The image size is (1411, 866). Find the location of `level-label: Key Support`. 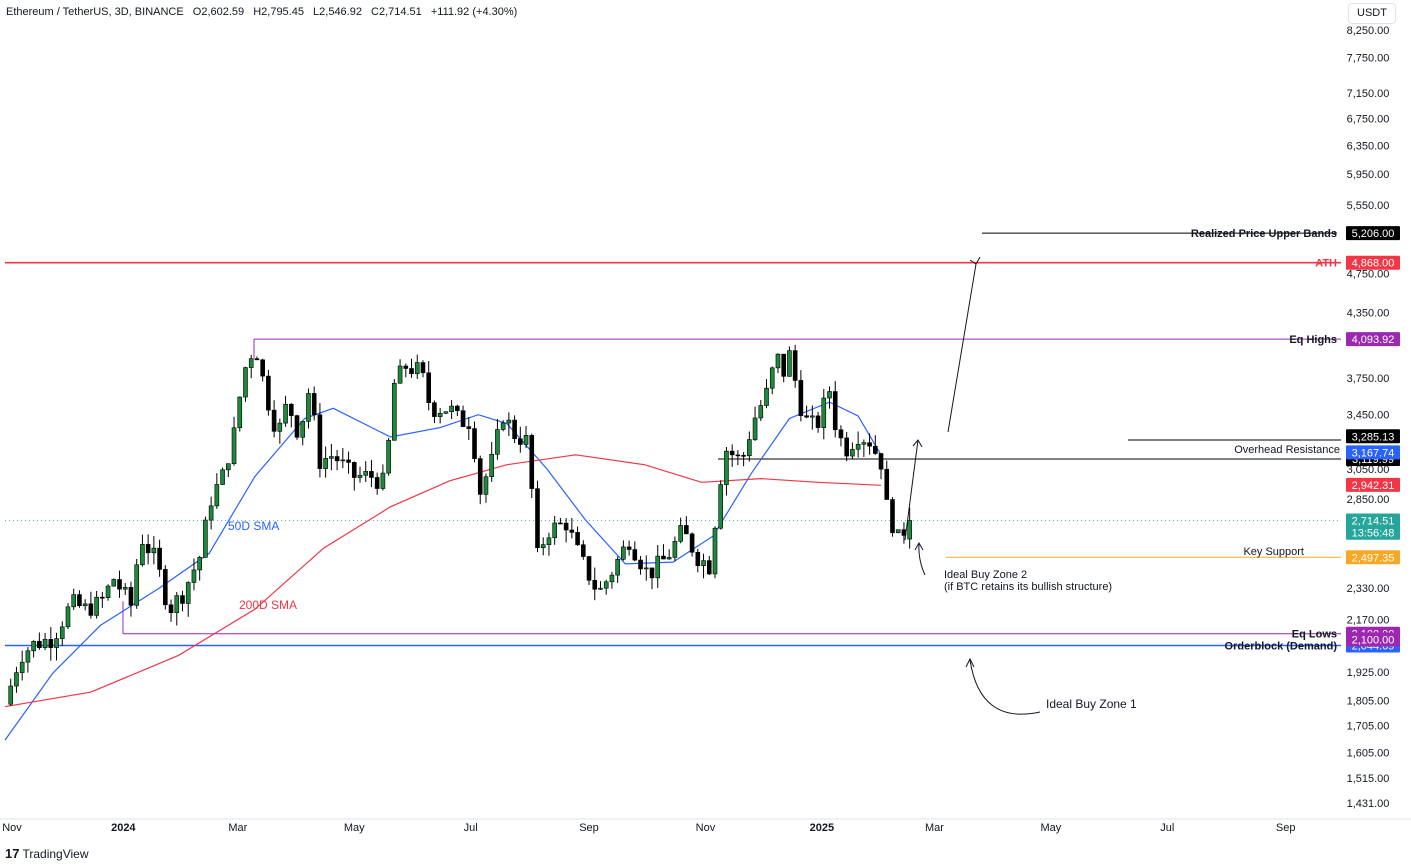

level-label: Key Support is located at coordinates (1273, 552).